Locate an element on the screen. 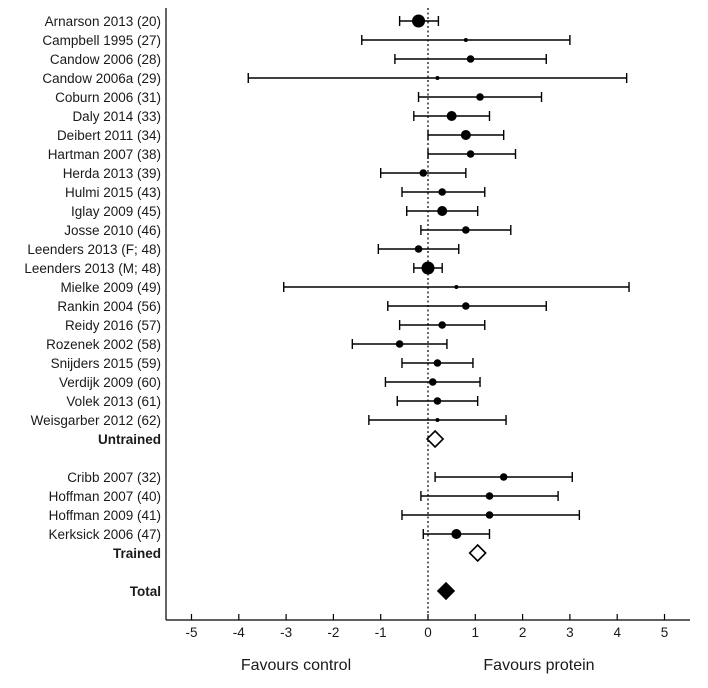 This screenshot has width=708, height=688. tick-label--4: -4 is located at coordinates (239, 632).